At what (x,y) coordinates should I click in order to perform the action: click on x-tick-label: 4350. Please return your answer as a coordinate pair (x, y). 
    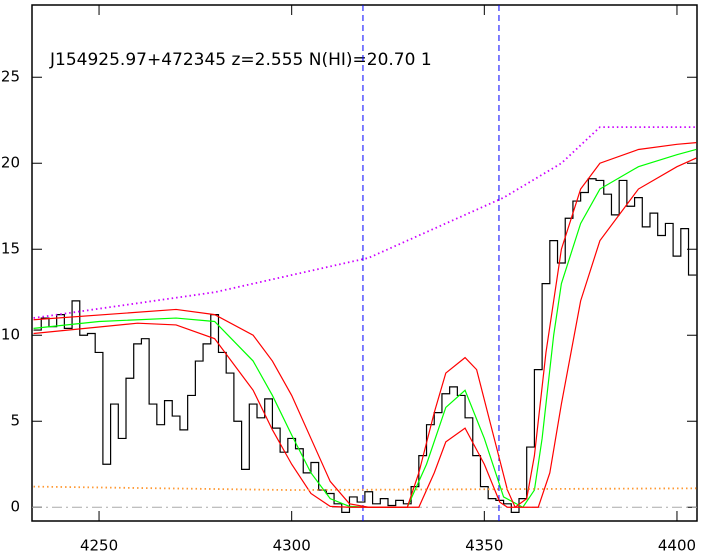
    Looking at the image, I should click on (484, 546).